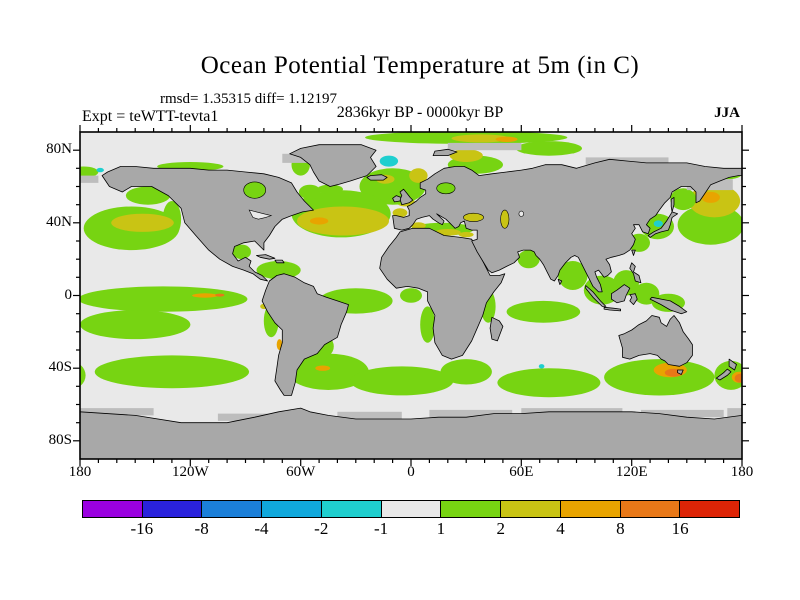 The height and width of the screenshot is (600, 800). I want to click on anomaly-nz-green-wrap, so click(83, 375).